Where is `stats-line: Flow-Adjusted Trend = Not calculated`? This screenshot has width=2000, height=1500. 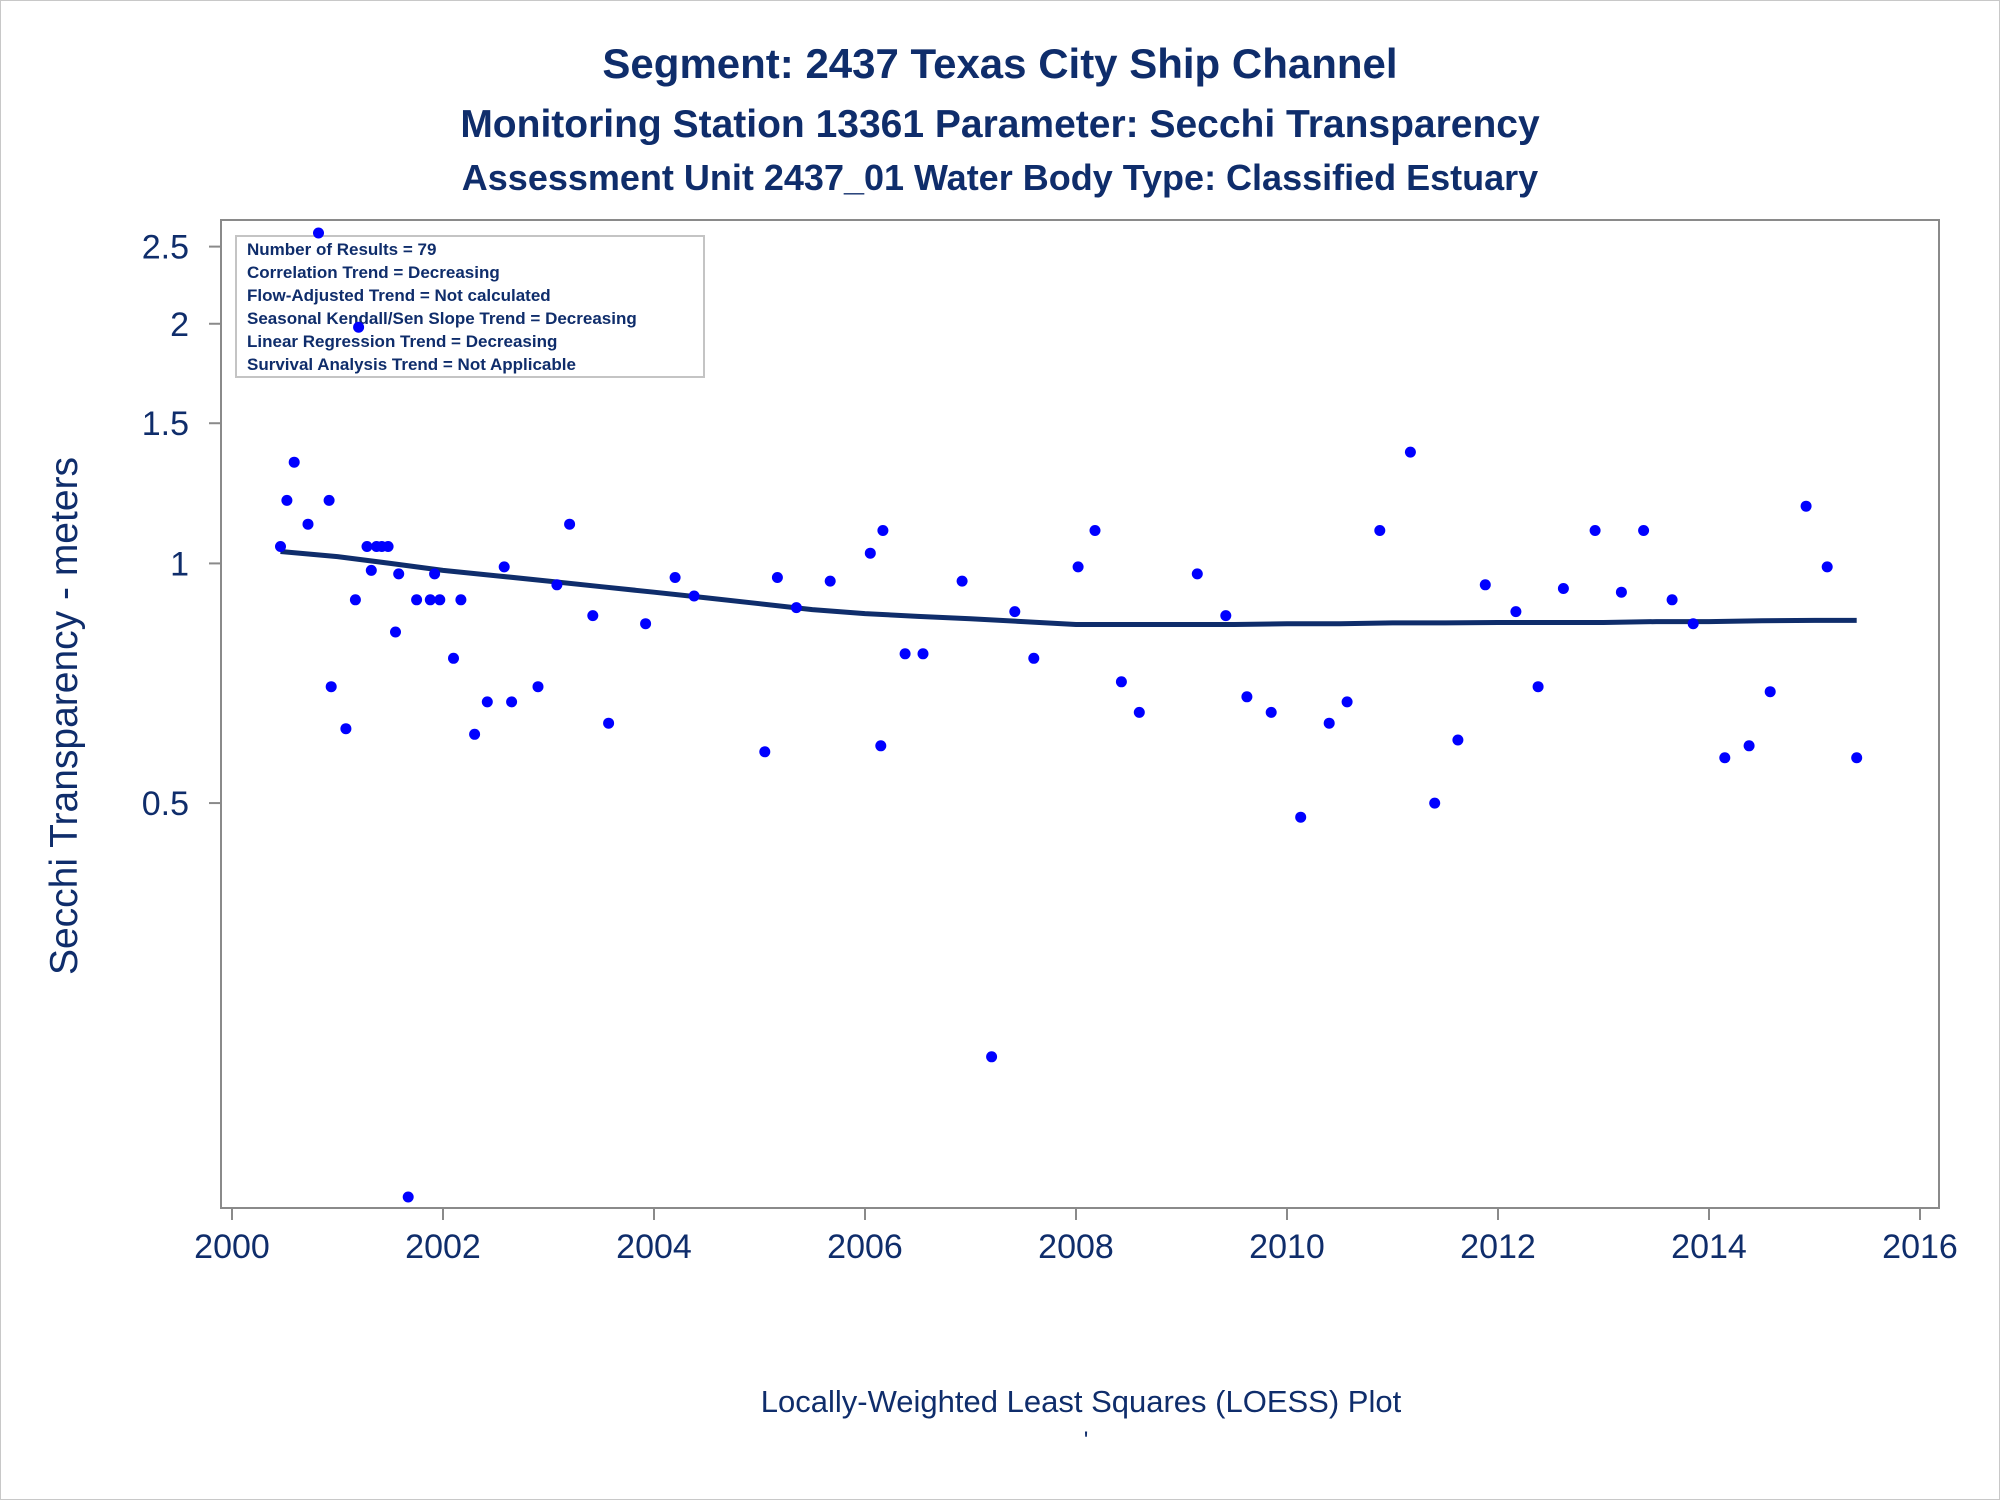 stats-line: Flow-Adjusted Trend = Not calculated is located at coordinates (399, 295).